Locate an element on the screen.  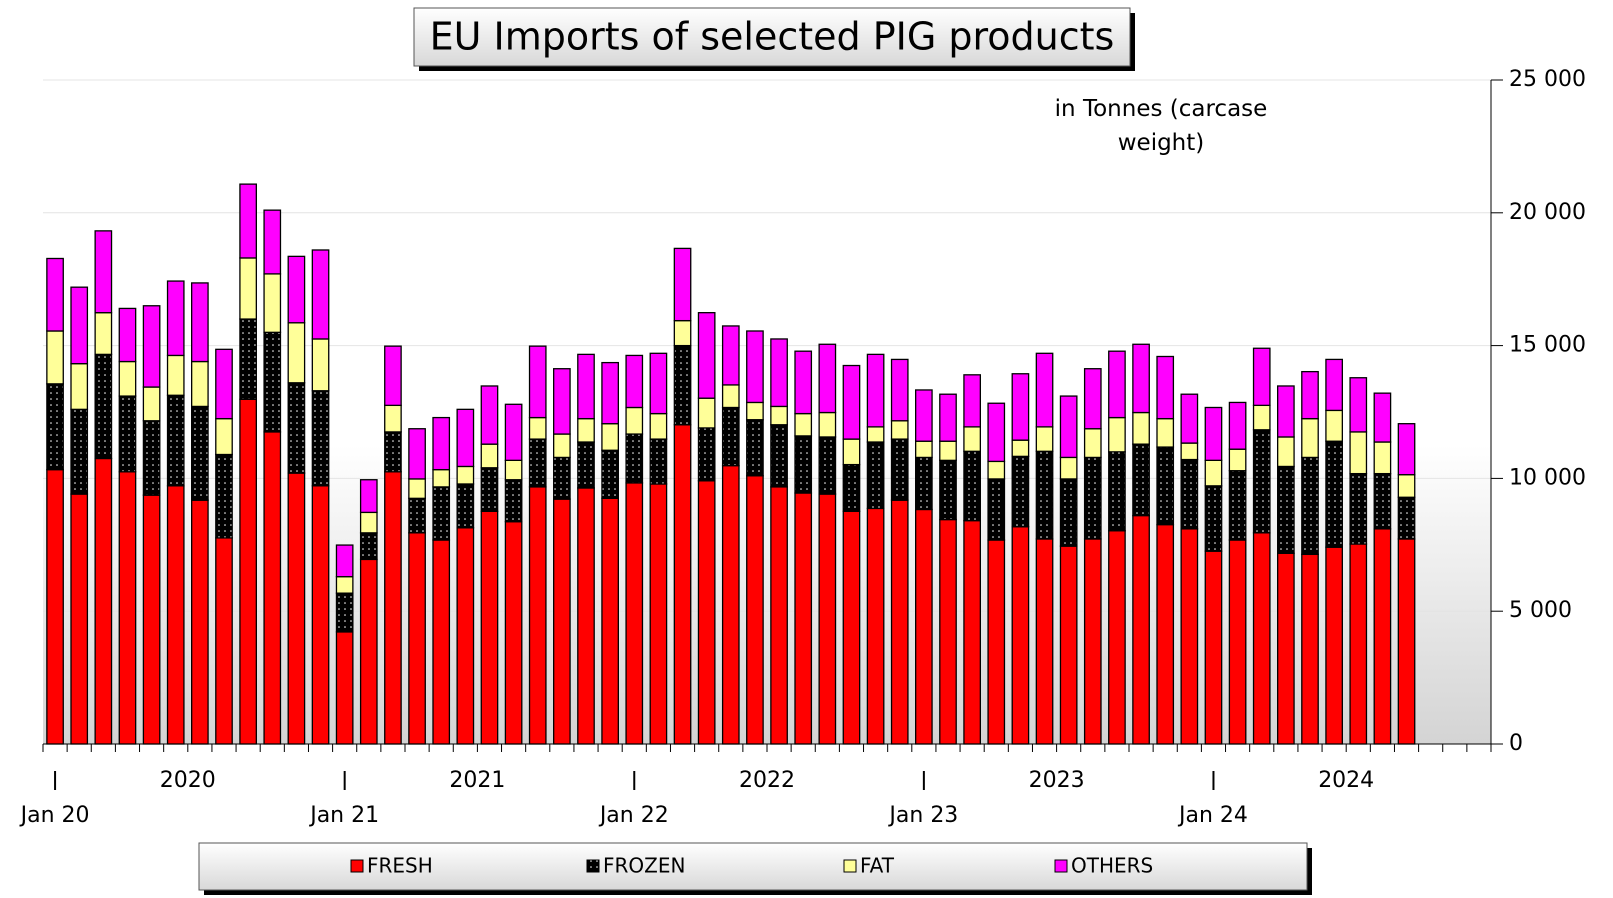
legend-label: FAT is located at coordinates (877, 866).